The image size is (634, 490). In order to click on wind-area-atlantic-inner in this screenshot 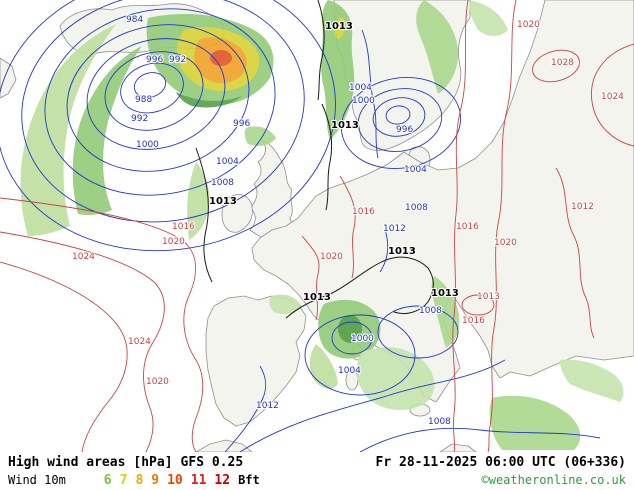, I will do `click(107, 130)`.